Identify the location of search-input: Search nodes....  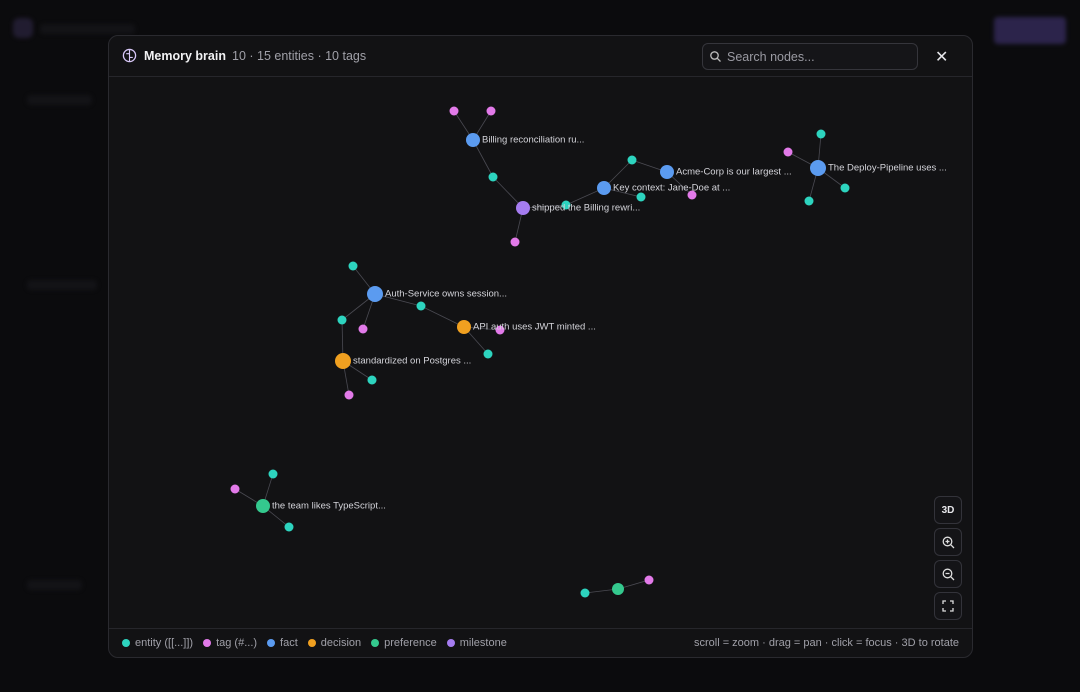
(810, 56).